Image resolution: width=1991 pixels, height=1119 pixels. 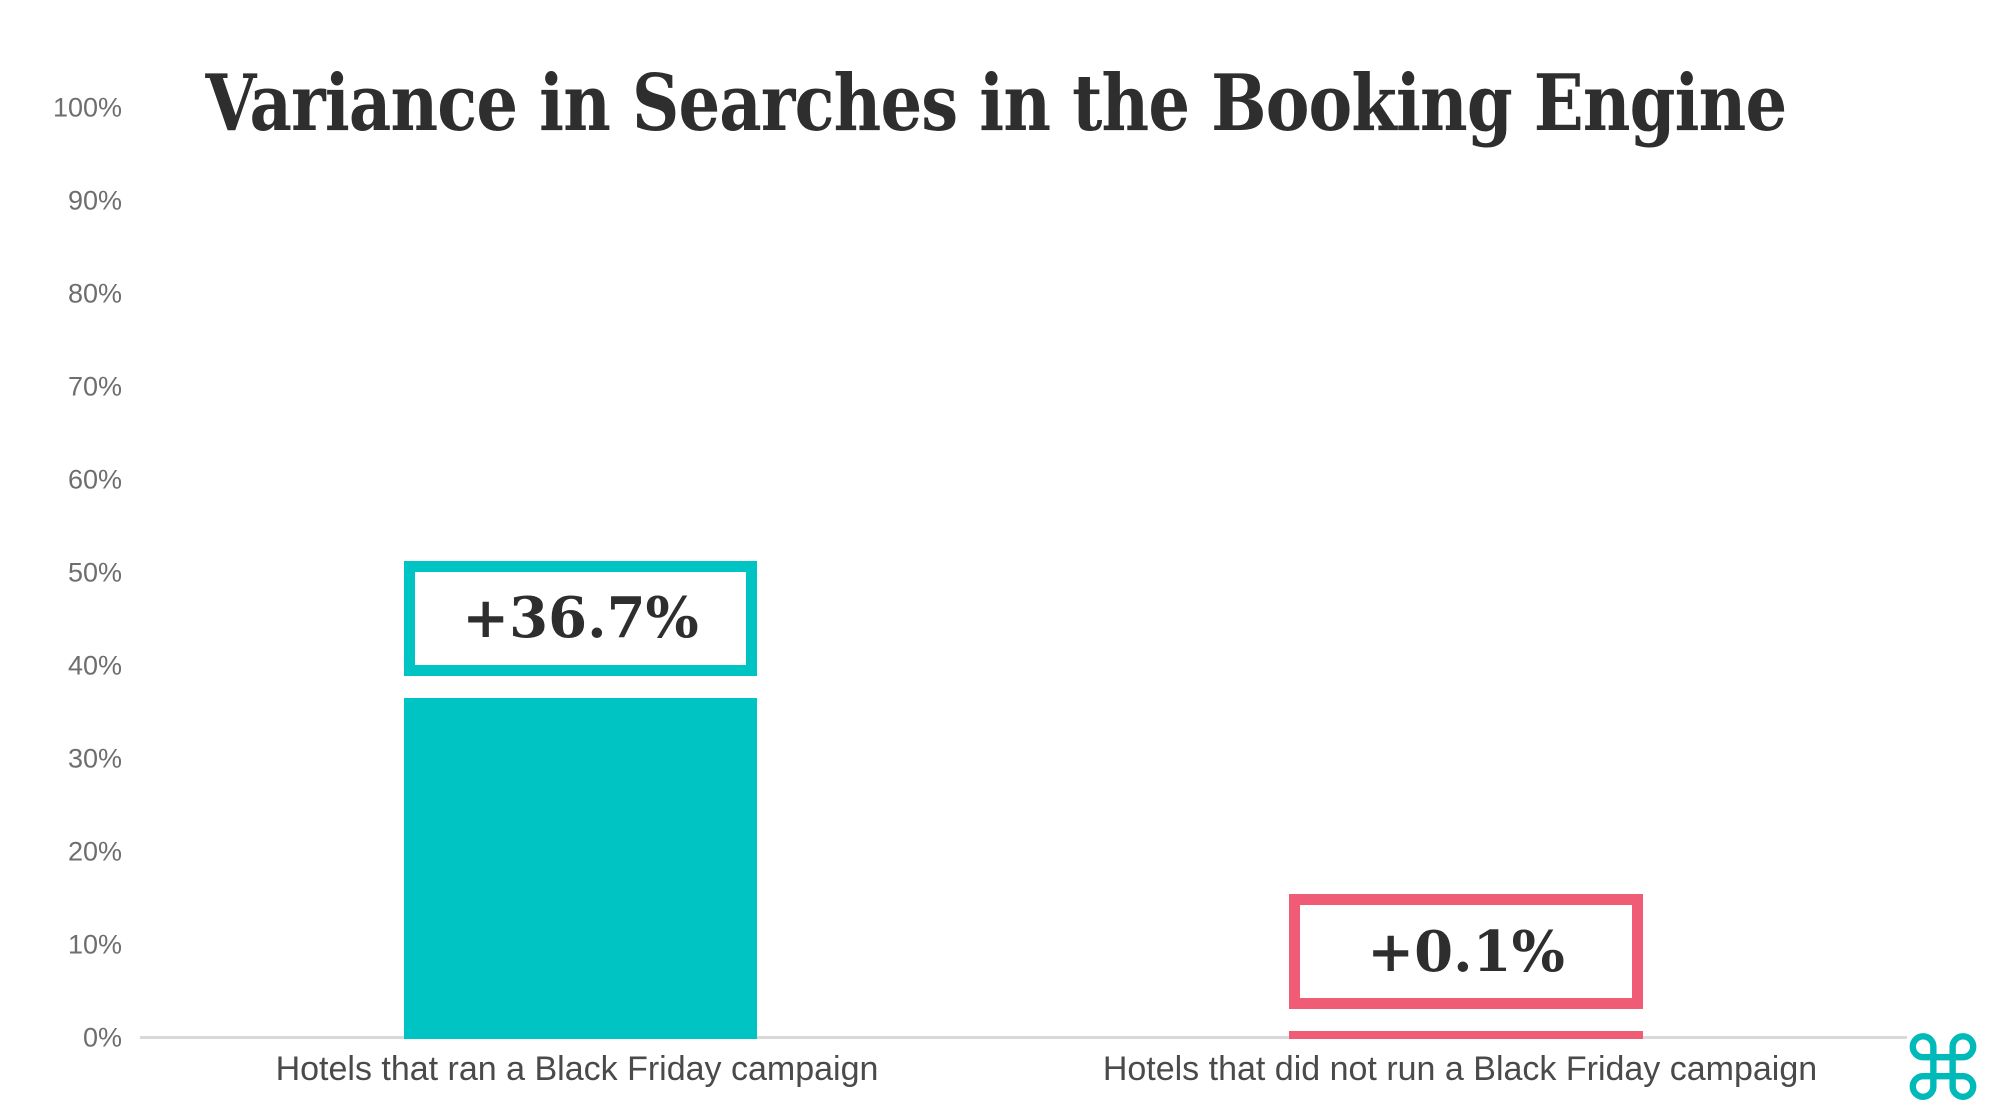 I want to click on x-axis-line, so click(x=1023, y=1037).